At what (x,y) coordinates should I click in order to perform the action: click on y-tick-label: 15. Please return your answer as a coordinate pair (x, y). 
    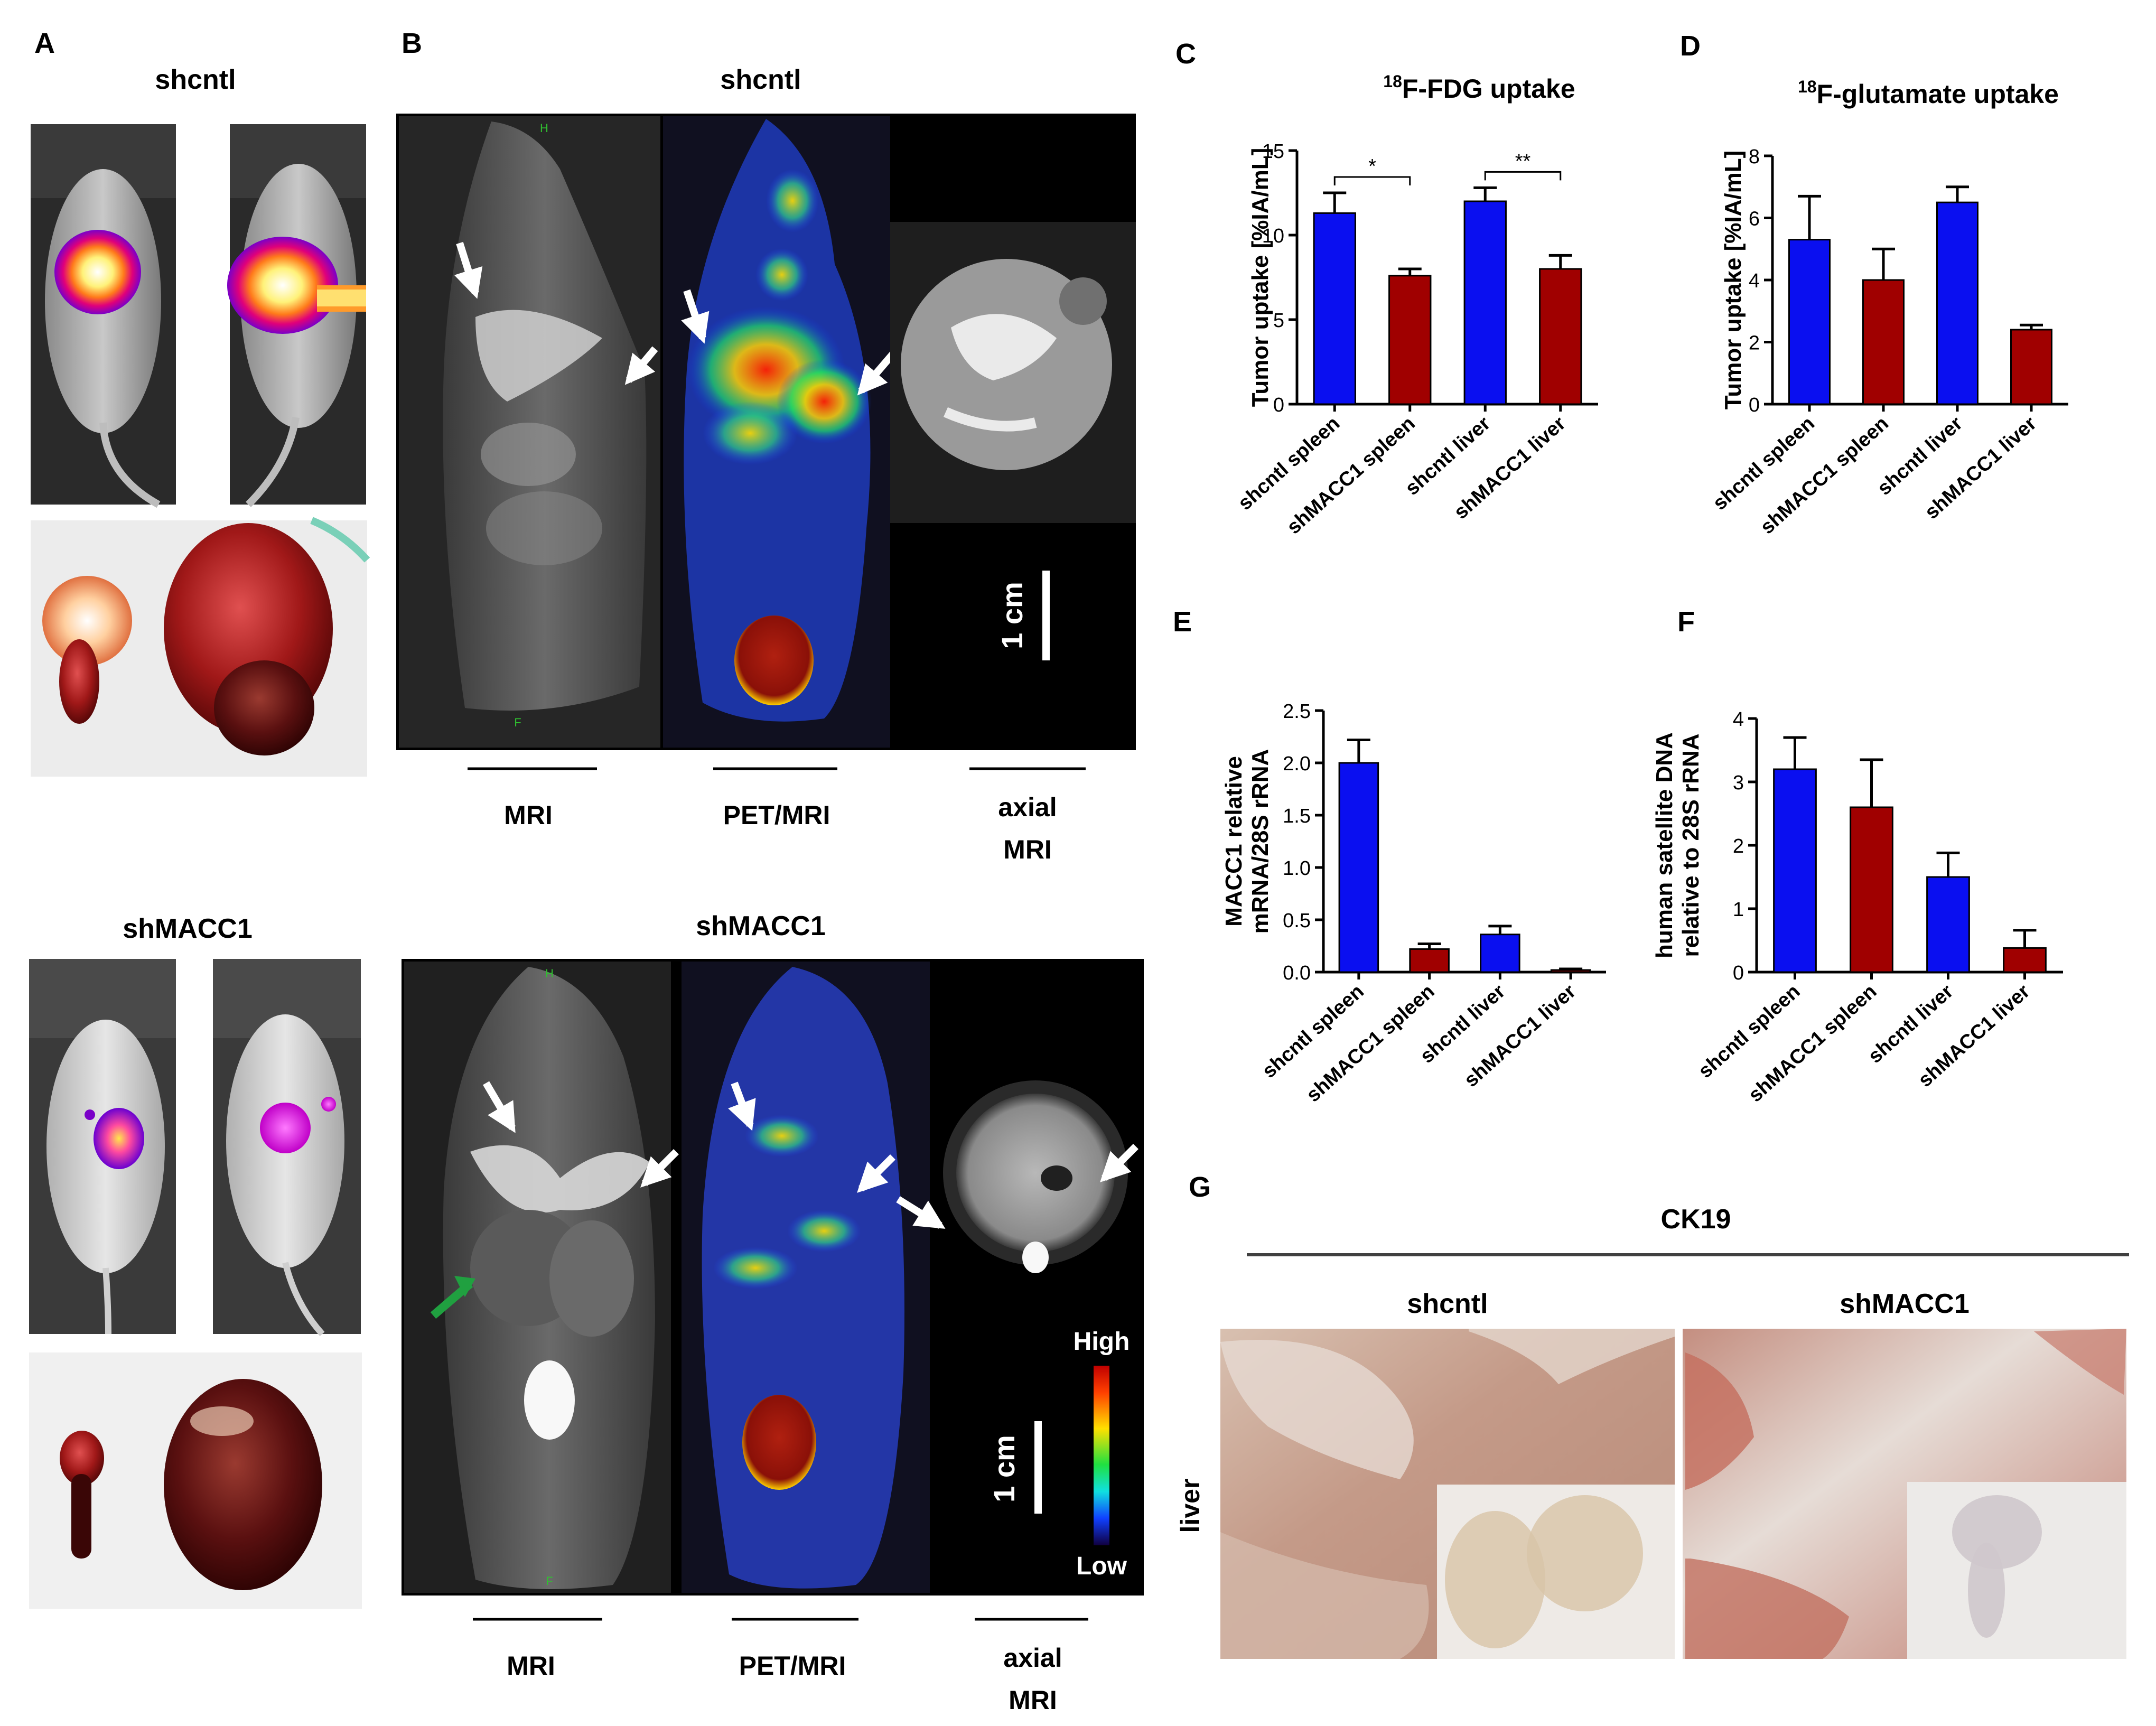
    Looking at the image, I should click on (1273, 152).